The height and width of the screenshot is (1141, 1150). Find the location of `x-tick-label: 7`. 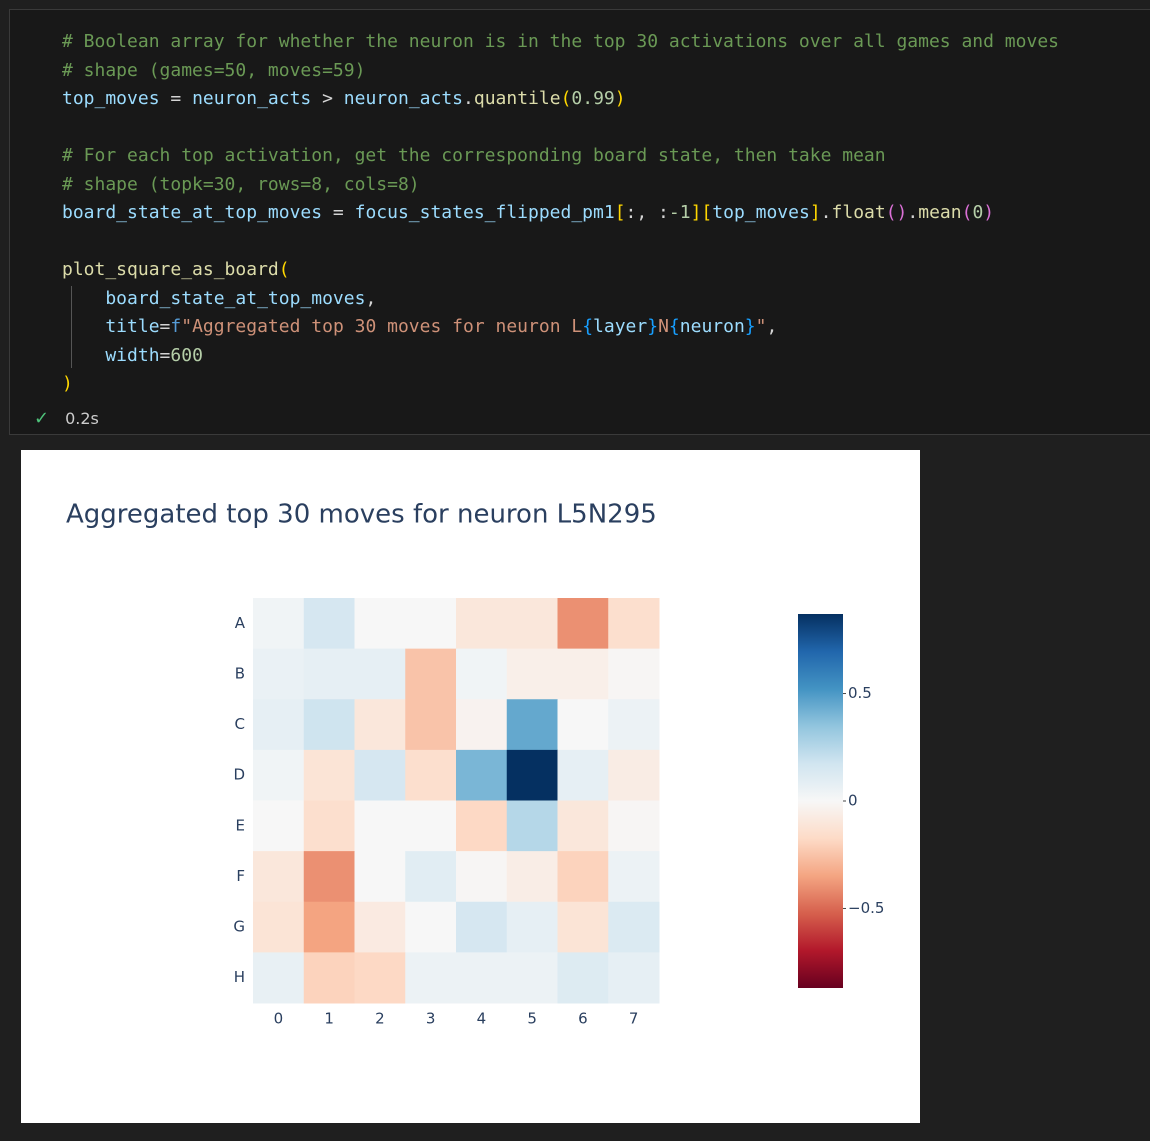

x-tick-label: 7 is located at coordinates (634, 1019).